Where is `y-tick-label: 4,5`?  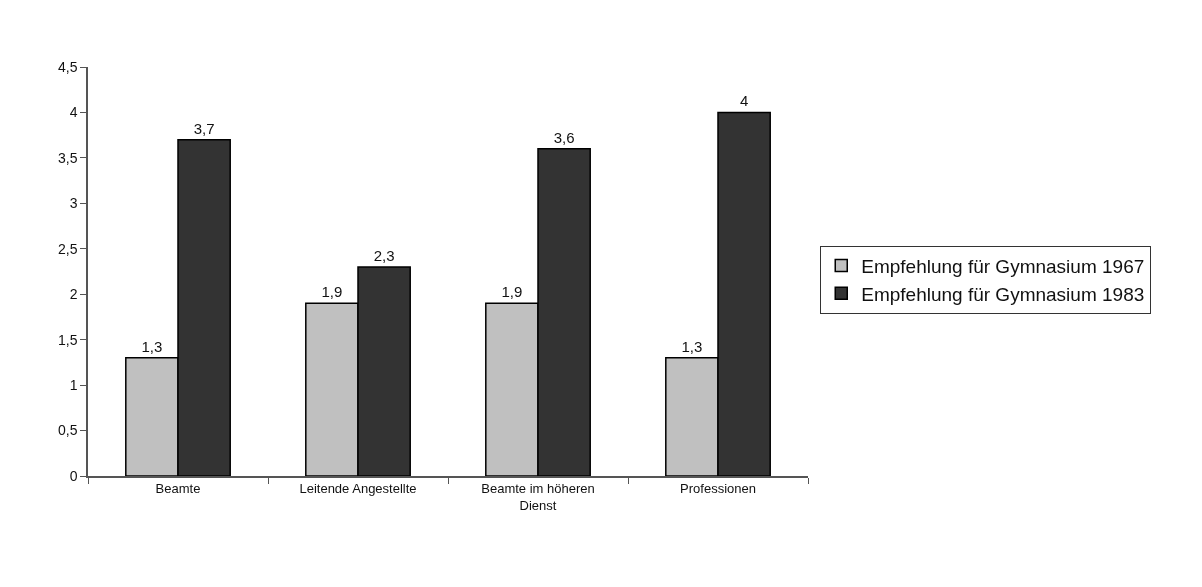
y-tick-label: 4,5 is located at coordinates (67, 66).